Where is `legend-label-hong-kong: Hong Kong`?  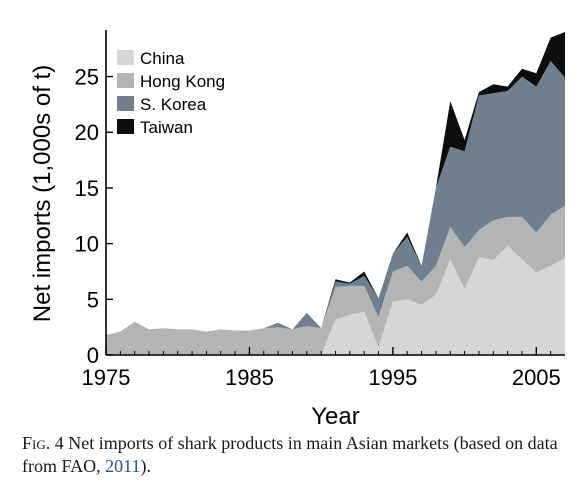
legend-label-hong-kong: Hong Kong is located at coordinates (182, 81).